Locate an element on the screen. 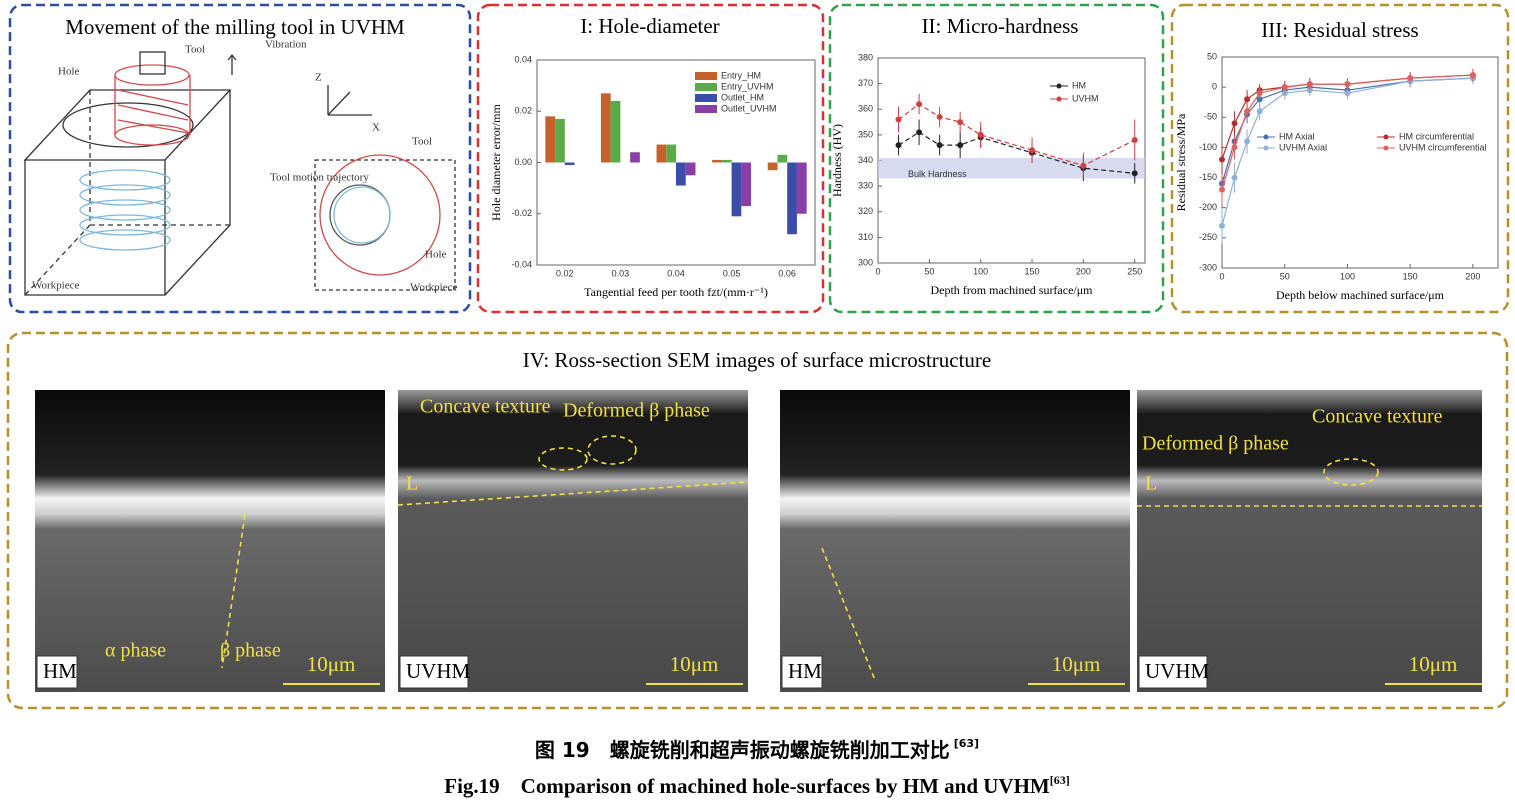 The image size is (1515, 808). legend-label: Outlet_HM is located at coordinates (742, 97).